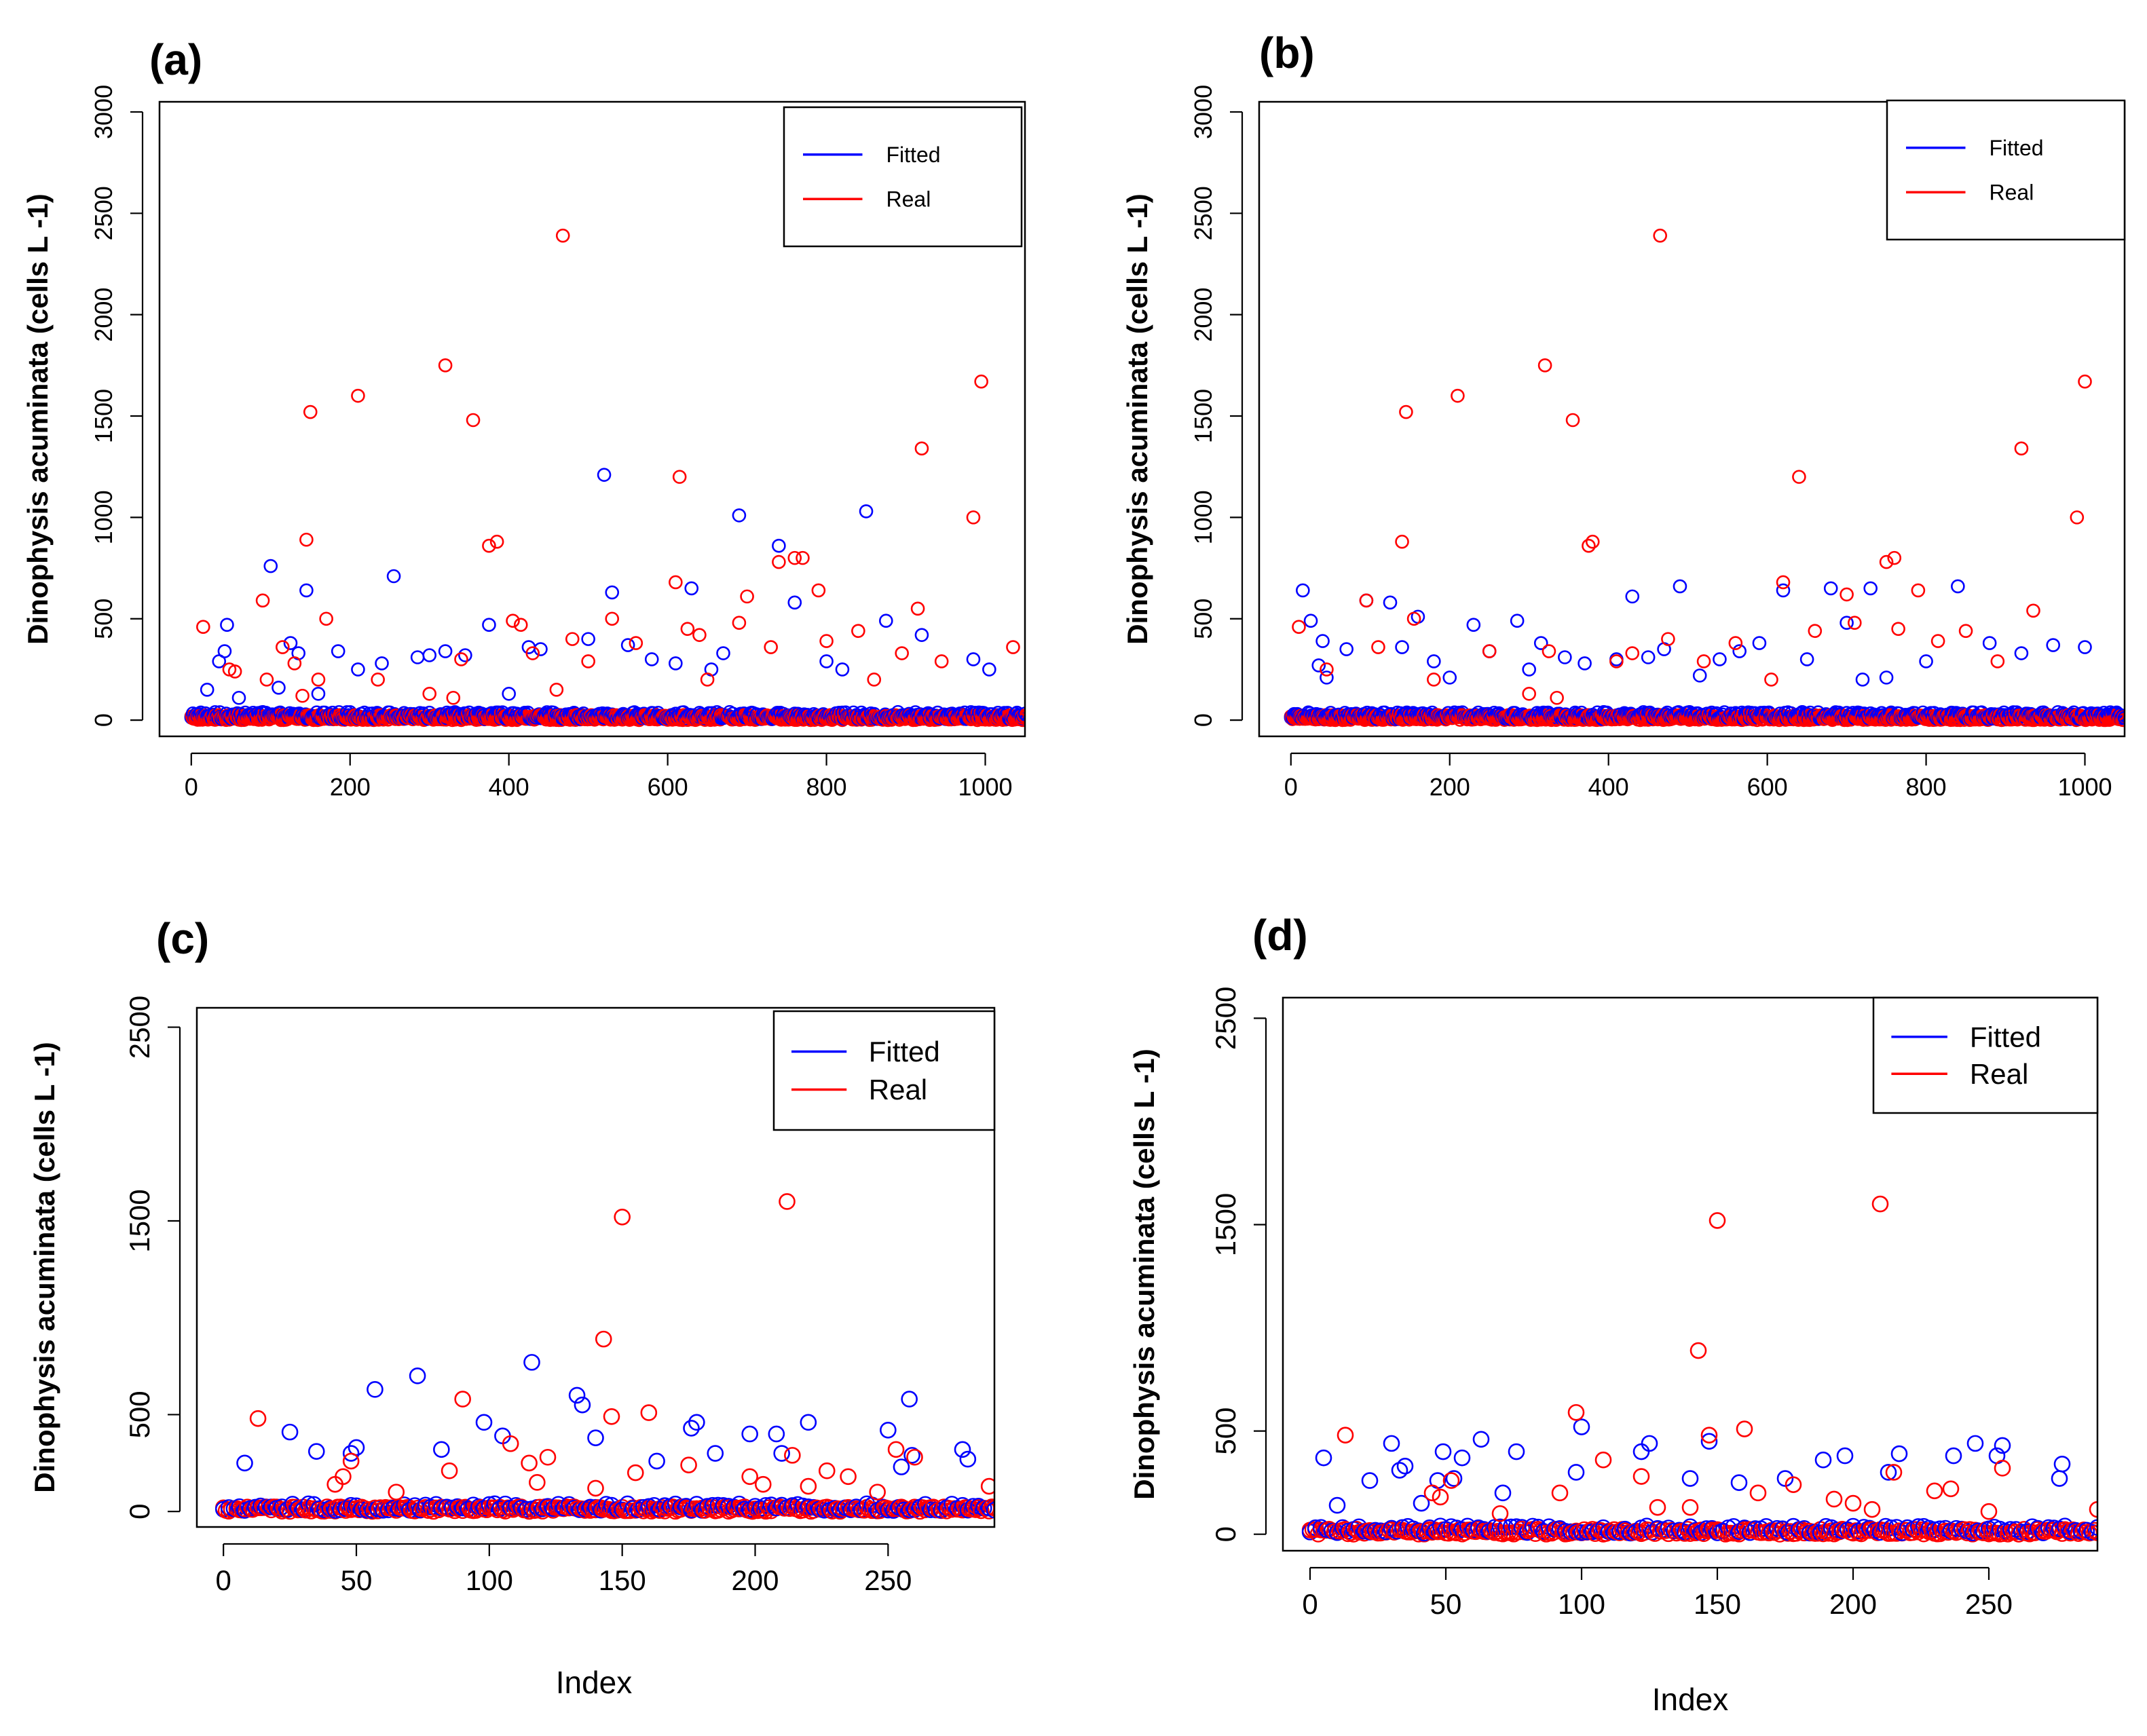 The height and width of the screenshot is (1736, 2147). I want to click on x-axis-label: Index, so click(595, 1683).